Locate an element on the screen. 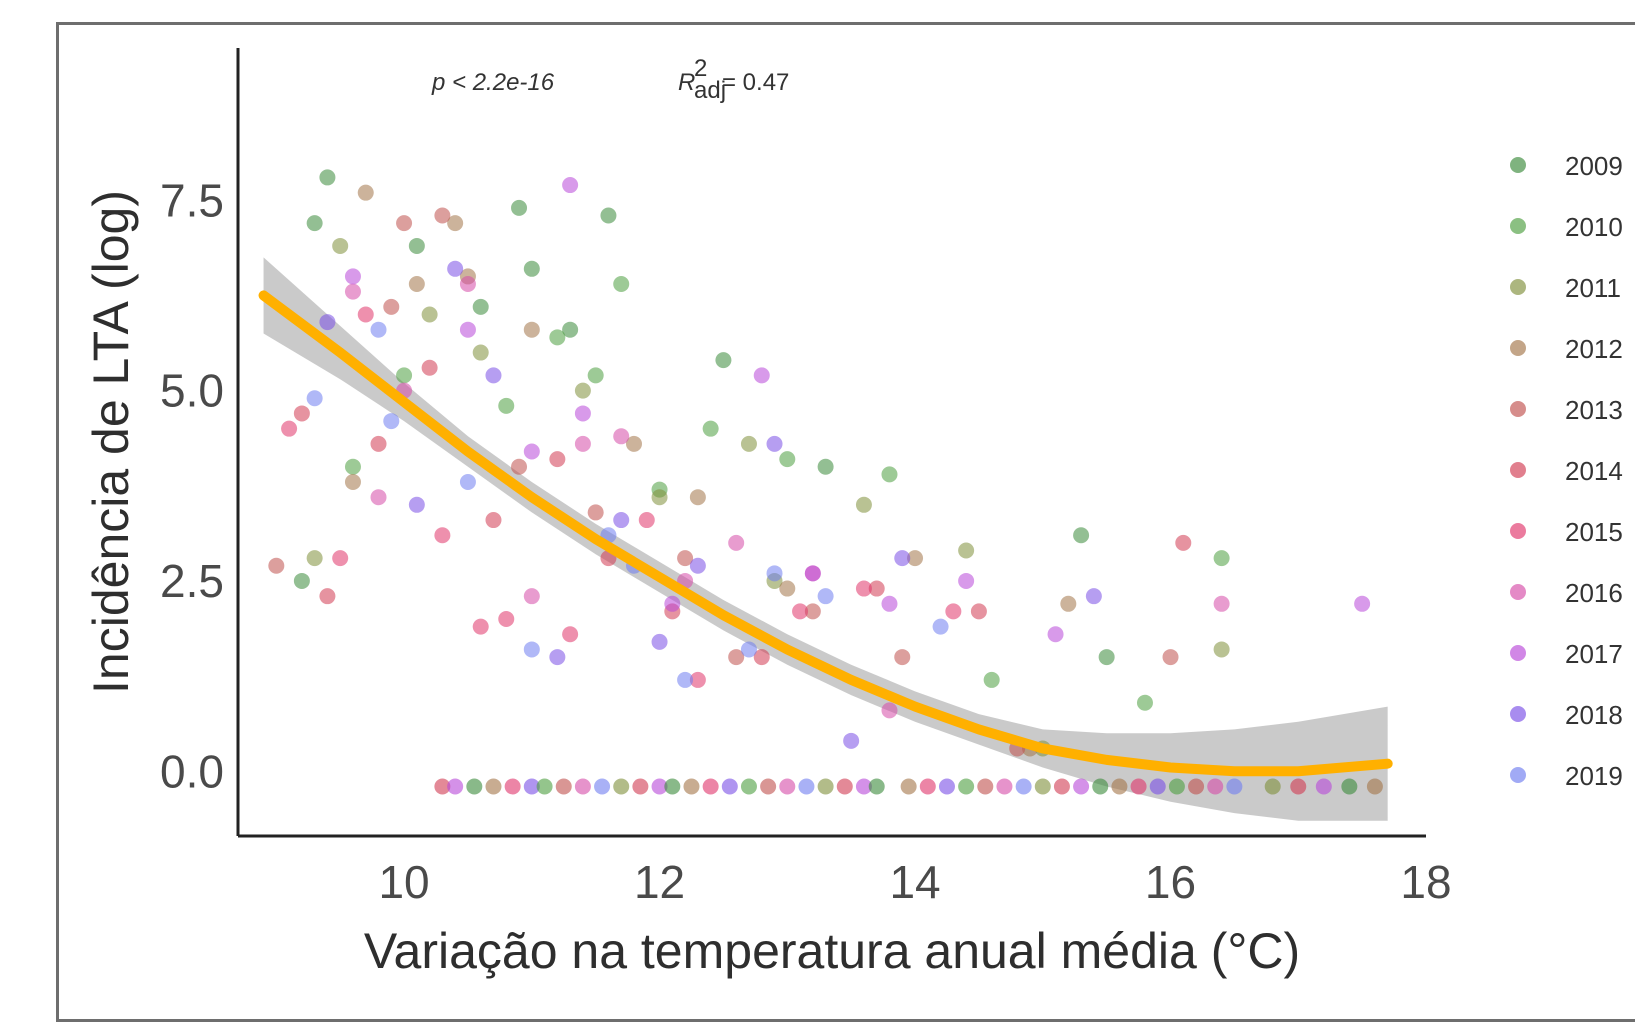 The width and height of the screenshot is (1635, 1022). legend-label-2019: 2019 is located at coordinates (1594, 776).